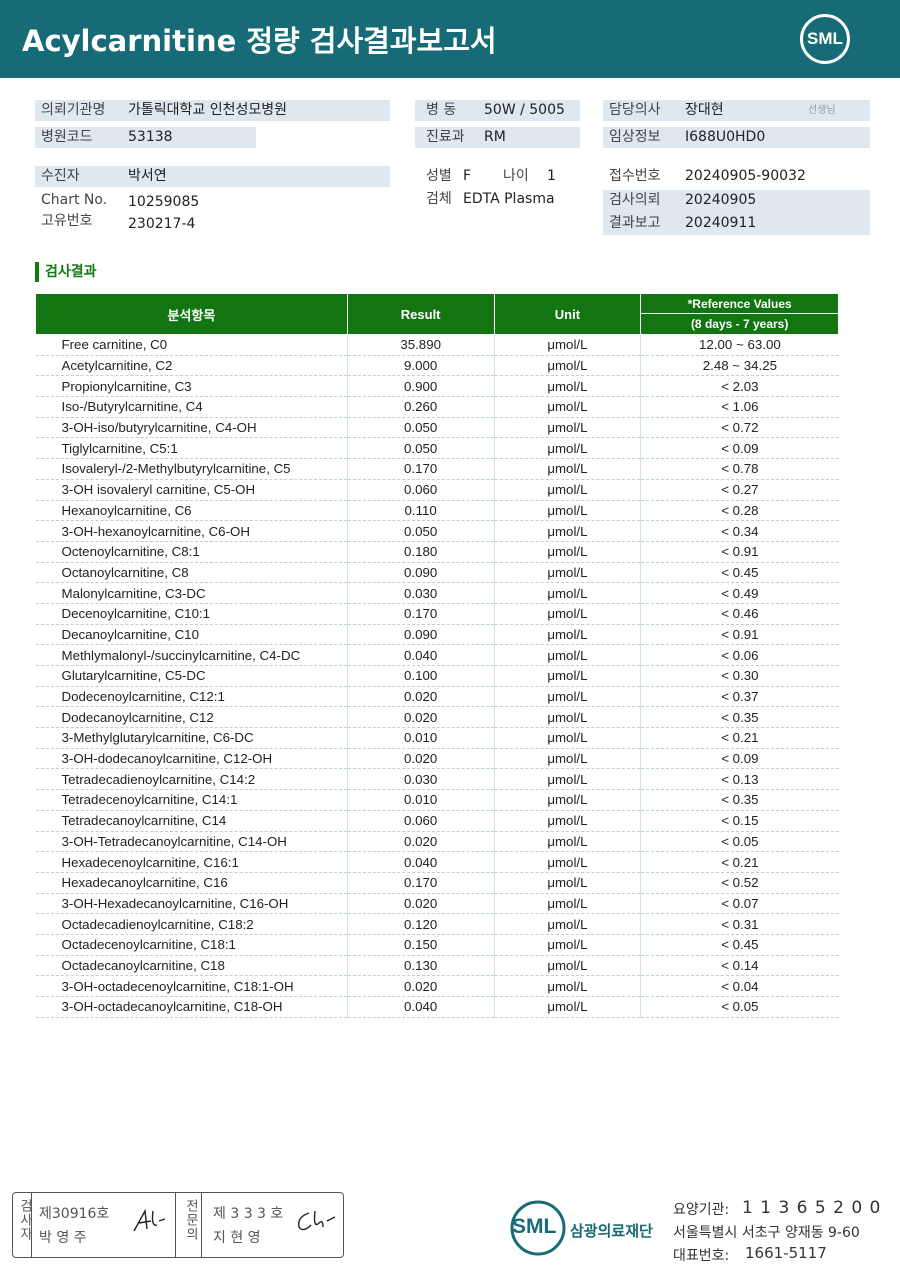 This screenshot has width=900, height=1271. Describe the element at coordinates (147, 176) in the screenshot. I see `info-value: 박서연` at that location.